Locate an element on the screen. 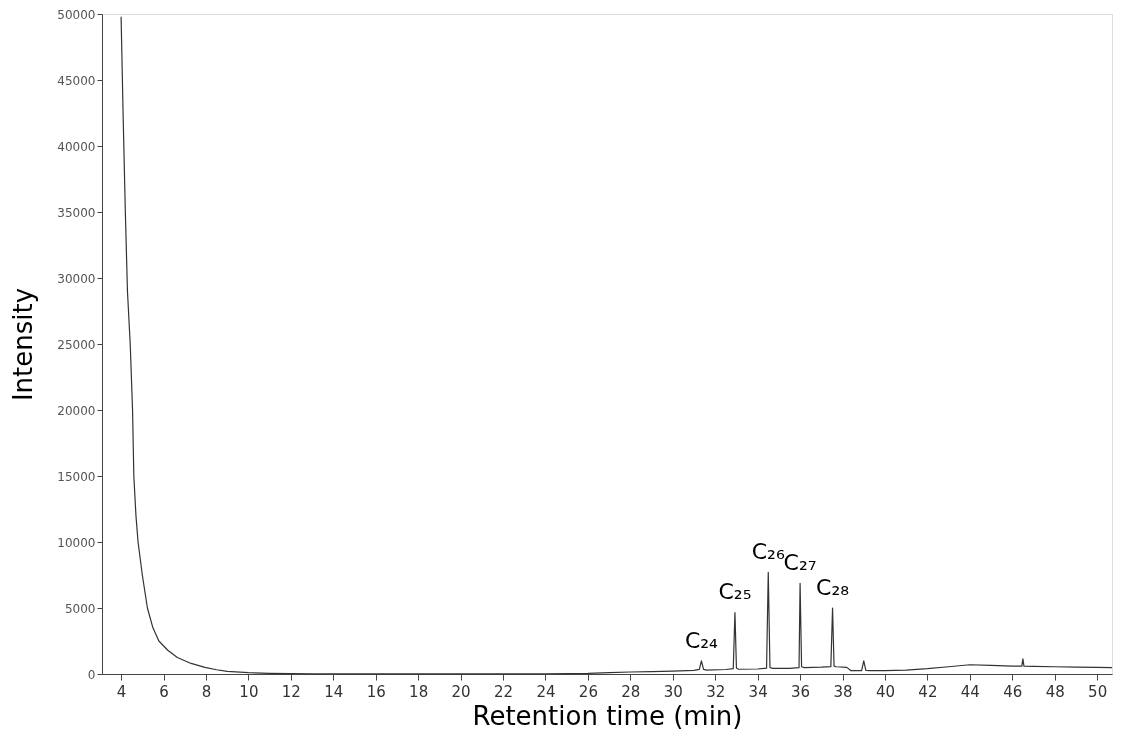 This screenshot has height=741, width=1132. y-tick-label: 45000 is located at coordinates (76, 80).